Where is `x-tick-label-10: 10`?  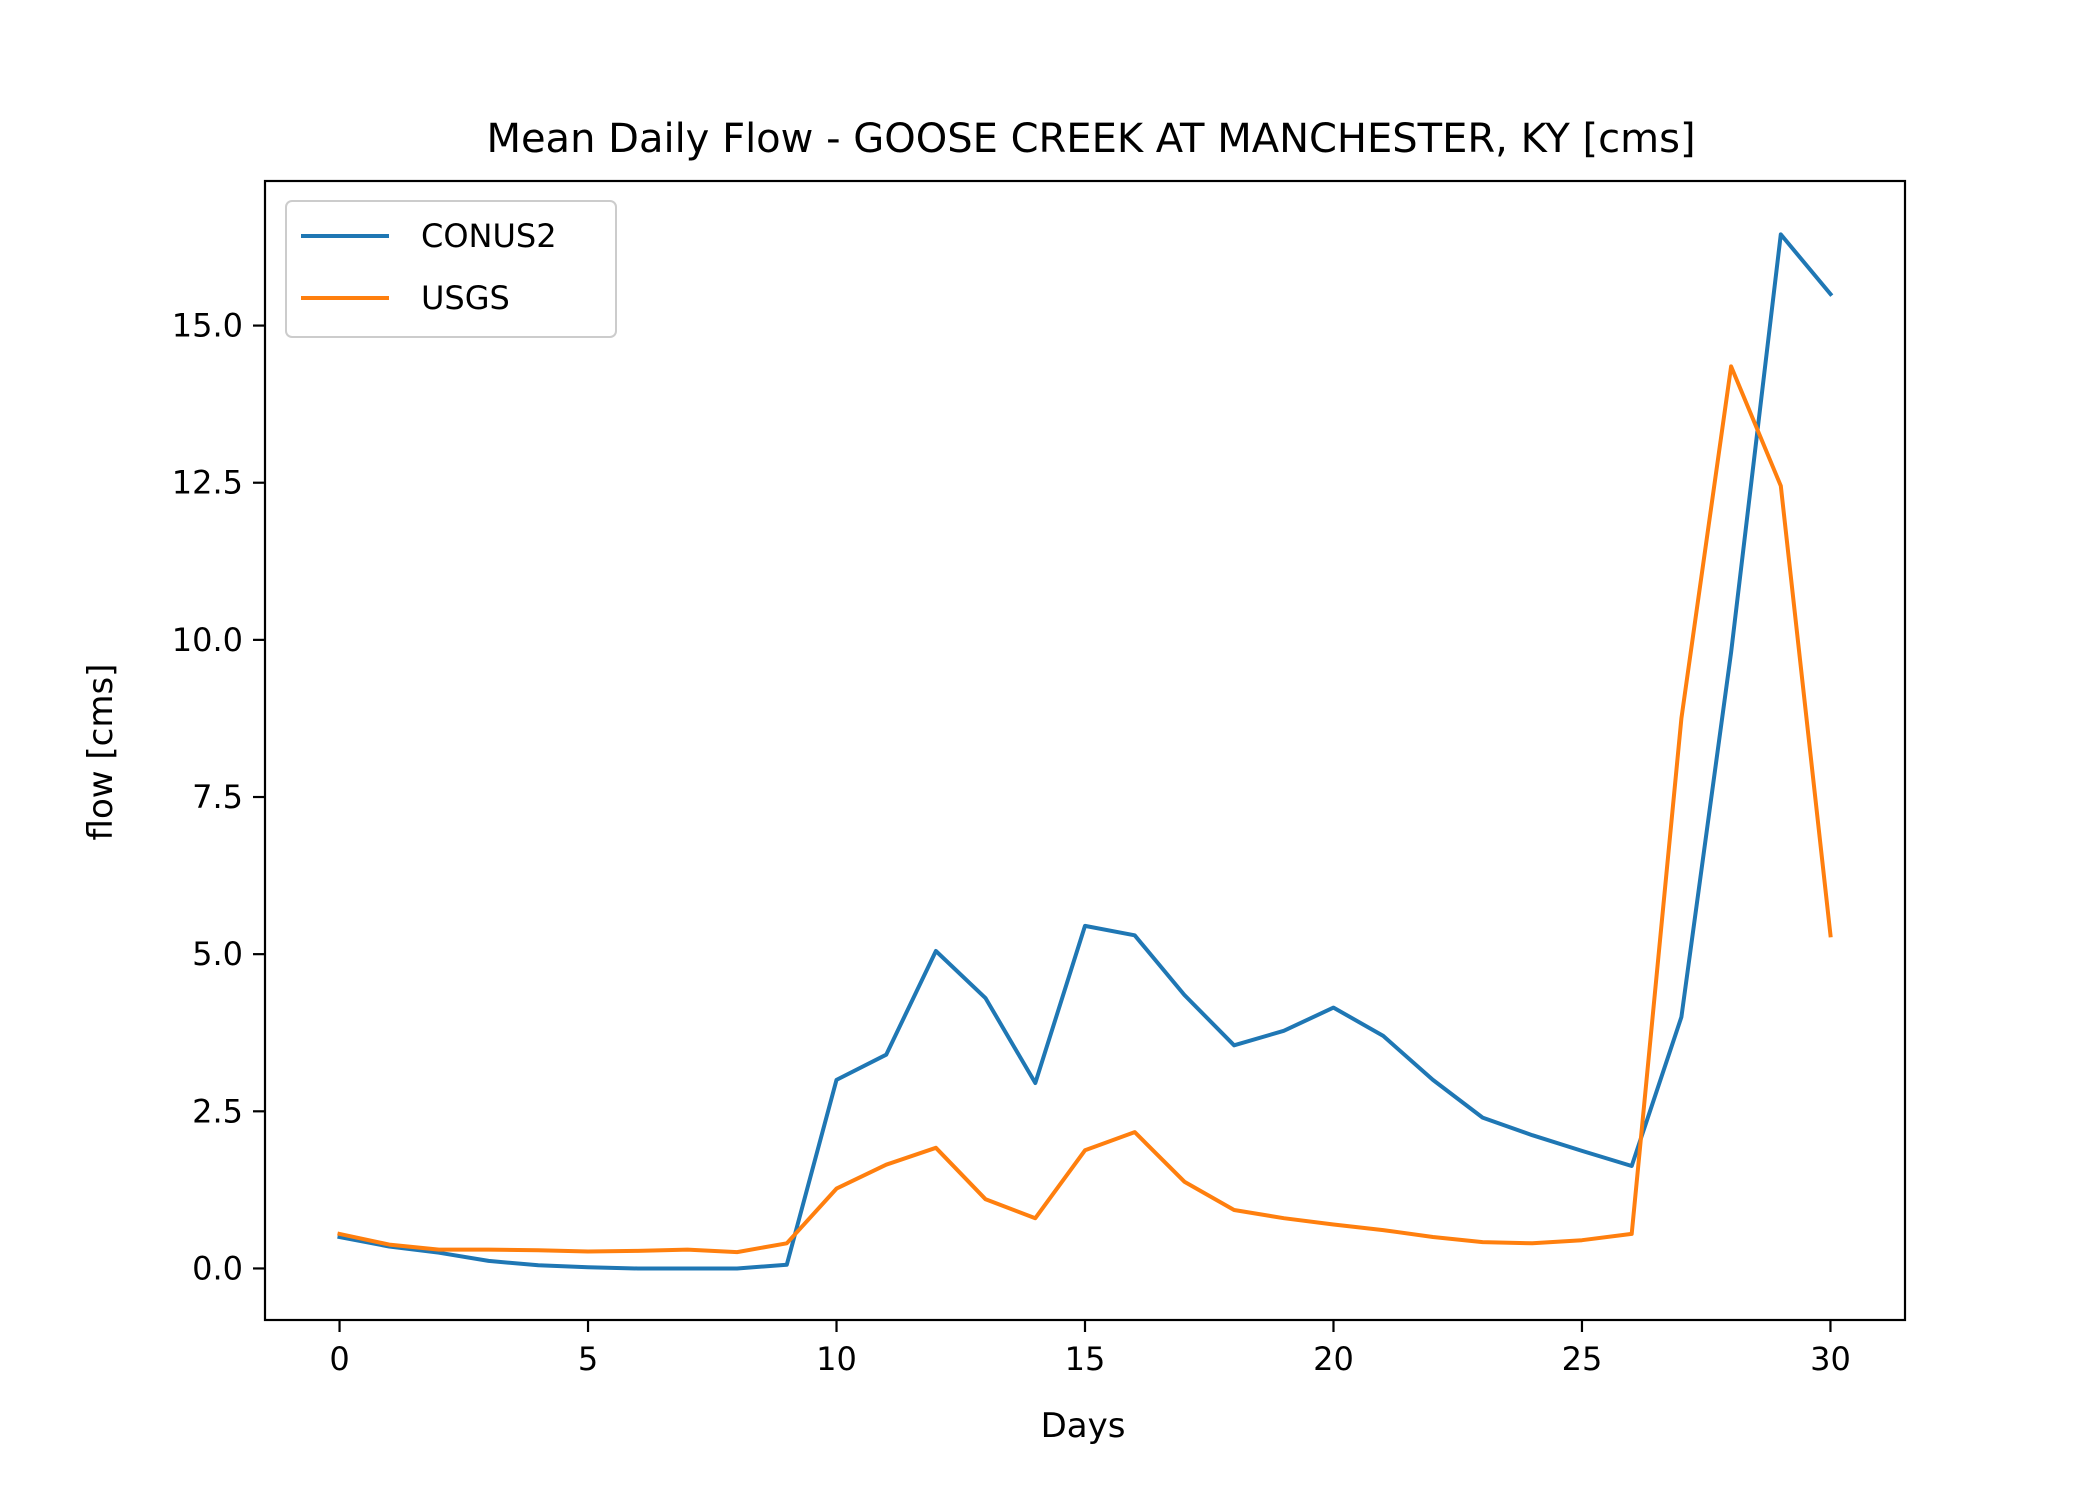
x-tick-label-10: 10 is located at coordinates (836, 1359).